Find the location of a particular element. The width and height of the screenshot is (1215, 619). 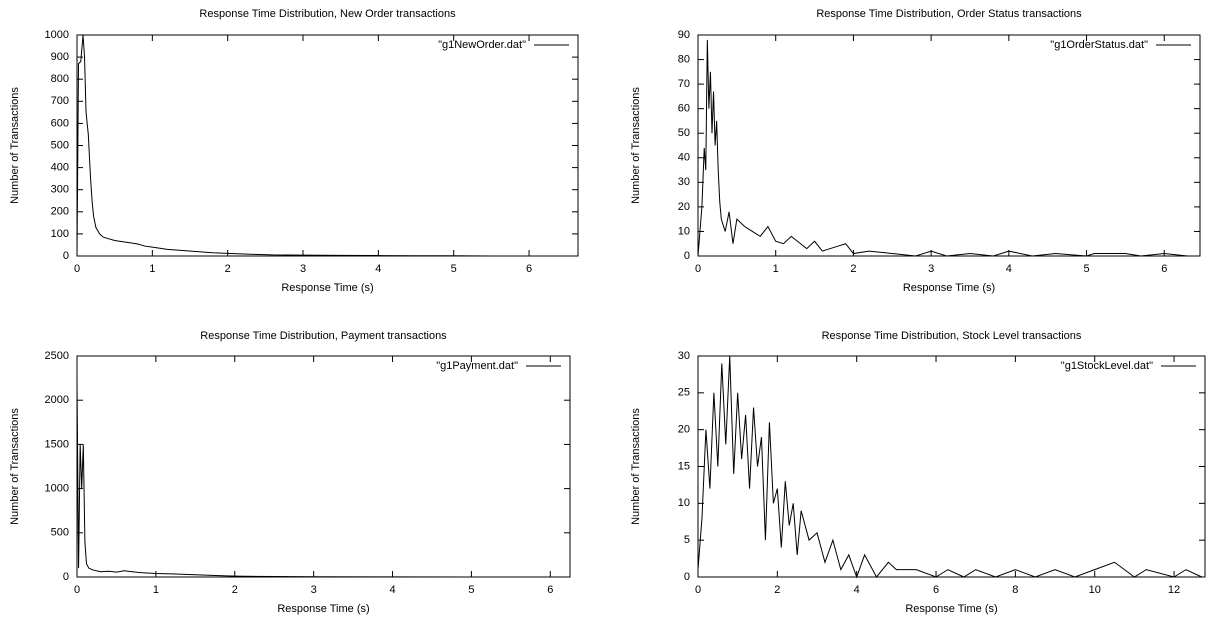

y-tick-label: 15 is located at coordinates (684, 466).